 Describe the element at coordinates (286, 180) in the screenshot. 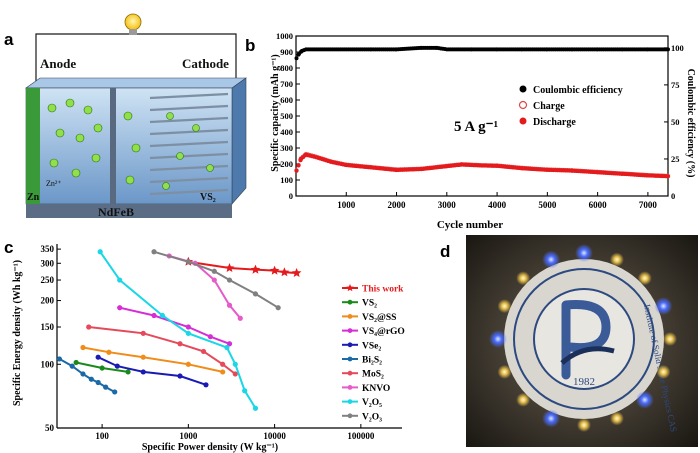

I see `cycling-y-tick-label: 100` at that location.